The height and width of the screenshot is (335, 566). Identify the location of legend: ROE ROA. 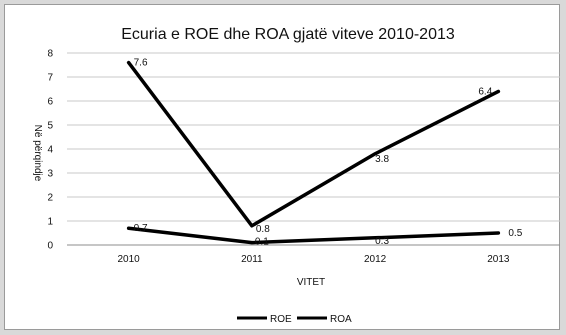
(294, 319).